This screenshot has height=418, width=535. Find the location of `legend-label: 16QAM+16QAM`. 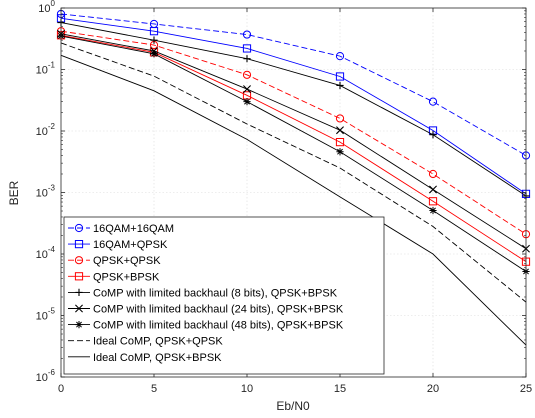

legend-label: 16QAM+16QAM is located at coordinates (133, 229).